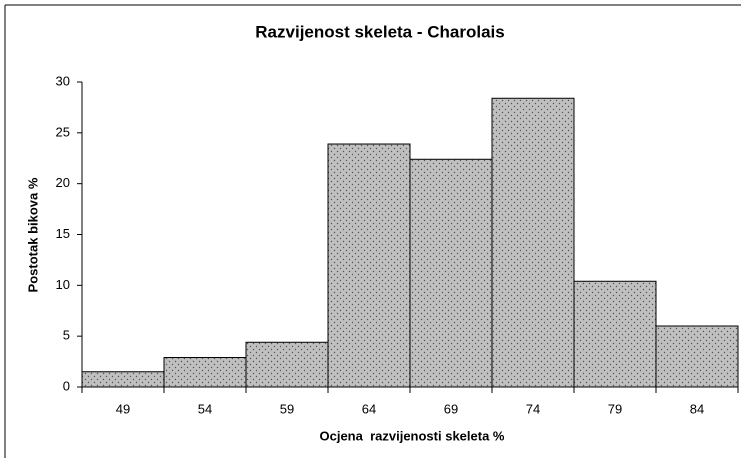 This screenshot has width=741, height=458. Describe the element at coordinates (123, 408) in the screenshot. I see `x-tick-label: 49` at that location.